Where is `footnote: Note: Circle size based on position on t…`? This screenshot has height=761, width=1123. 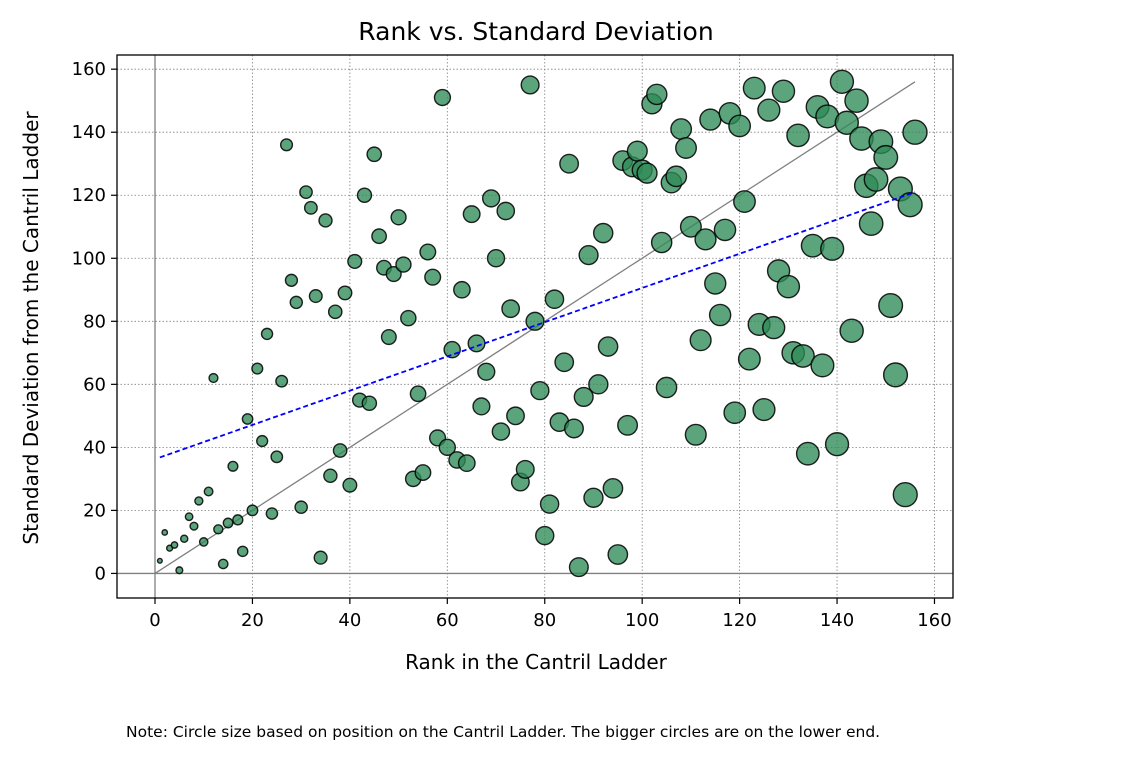
footnote: Note: Circle size based on position on t… is located at coordinates (503, 732).